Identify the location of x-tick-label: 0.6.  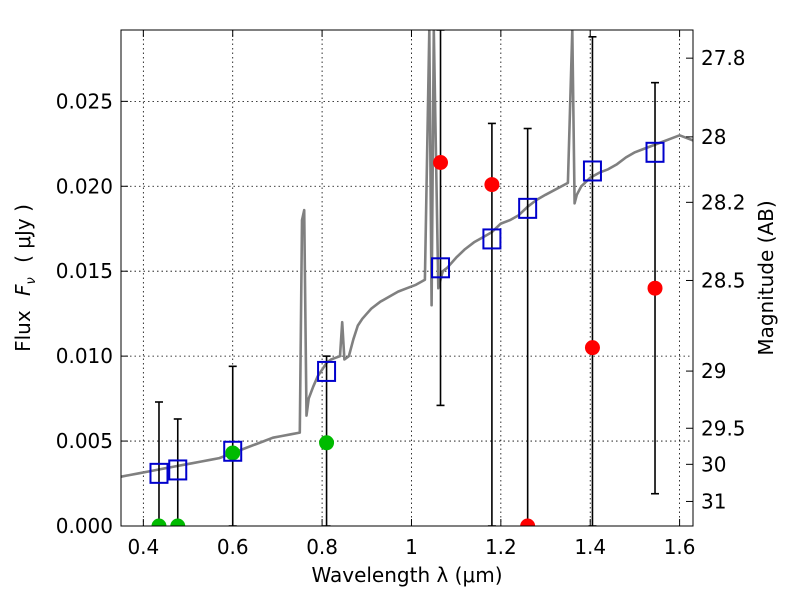
(233, 547).